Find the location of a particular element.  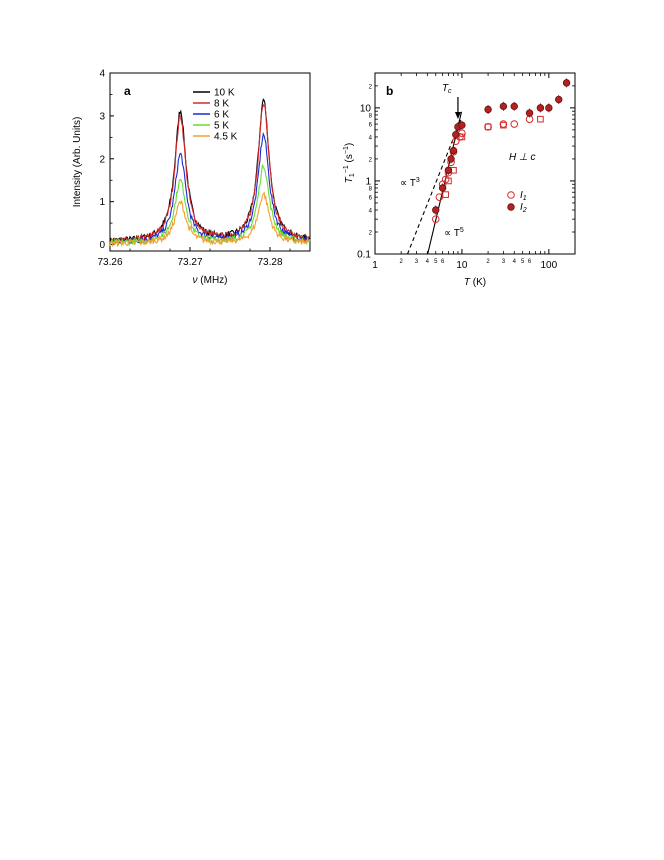

panel-a-xtick-label: 73.28 is located at coordinates (269, 262).